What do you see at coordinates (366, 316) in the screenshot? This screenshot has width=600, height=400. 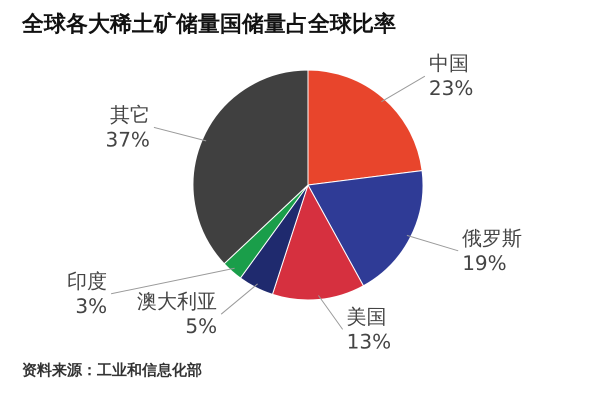 I see `slice-label: 美国` at bounding box center [366, 316].